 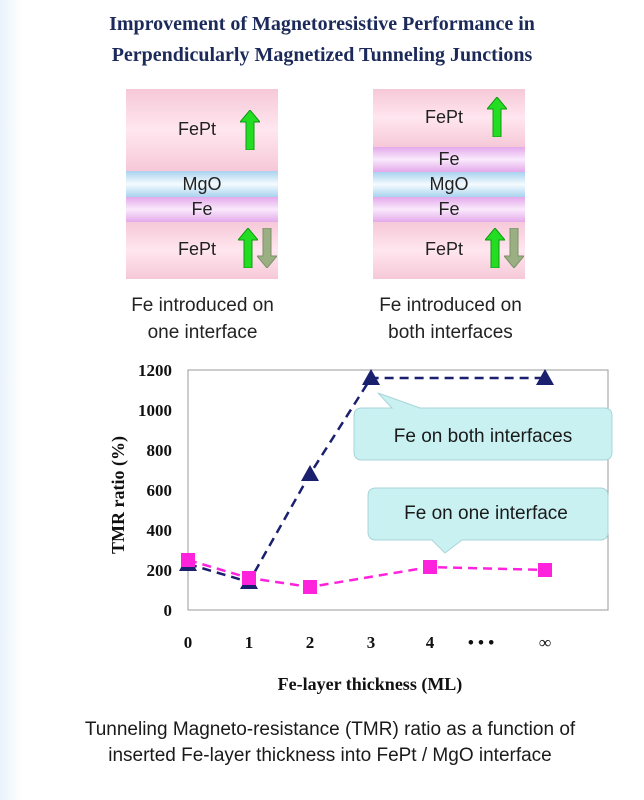 I want to click on fe-label: Fe, so click(x=202, y=209).